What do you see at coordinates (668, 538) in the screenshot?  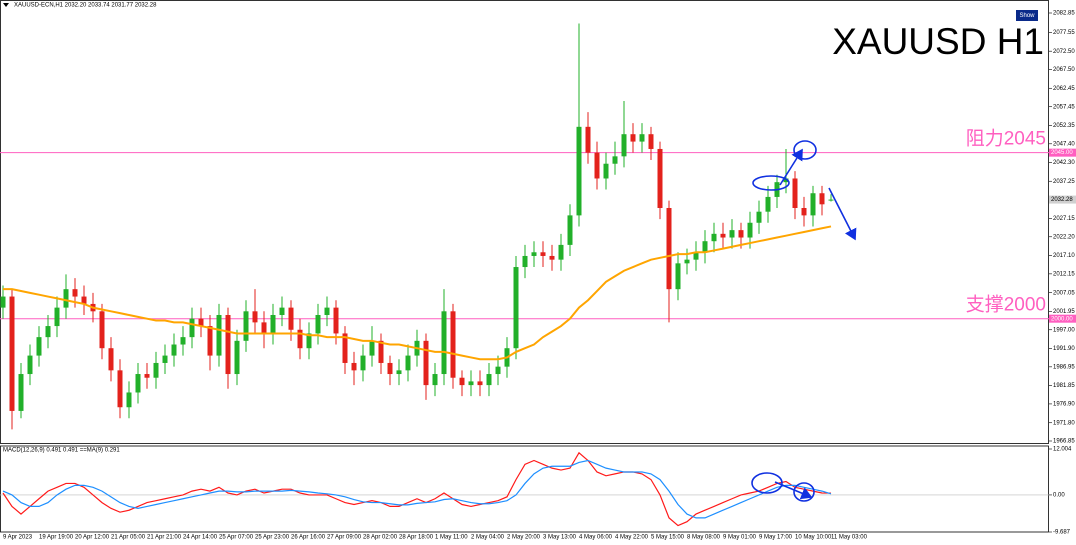 I see `x-tick-label: 5 May 15:00` at bounding box center [668, 538].